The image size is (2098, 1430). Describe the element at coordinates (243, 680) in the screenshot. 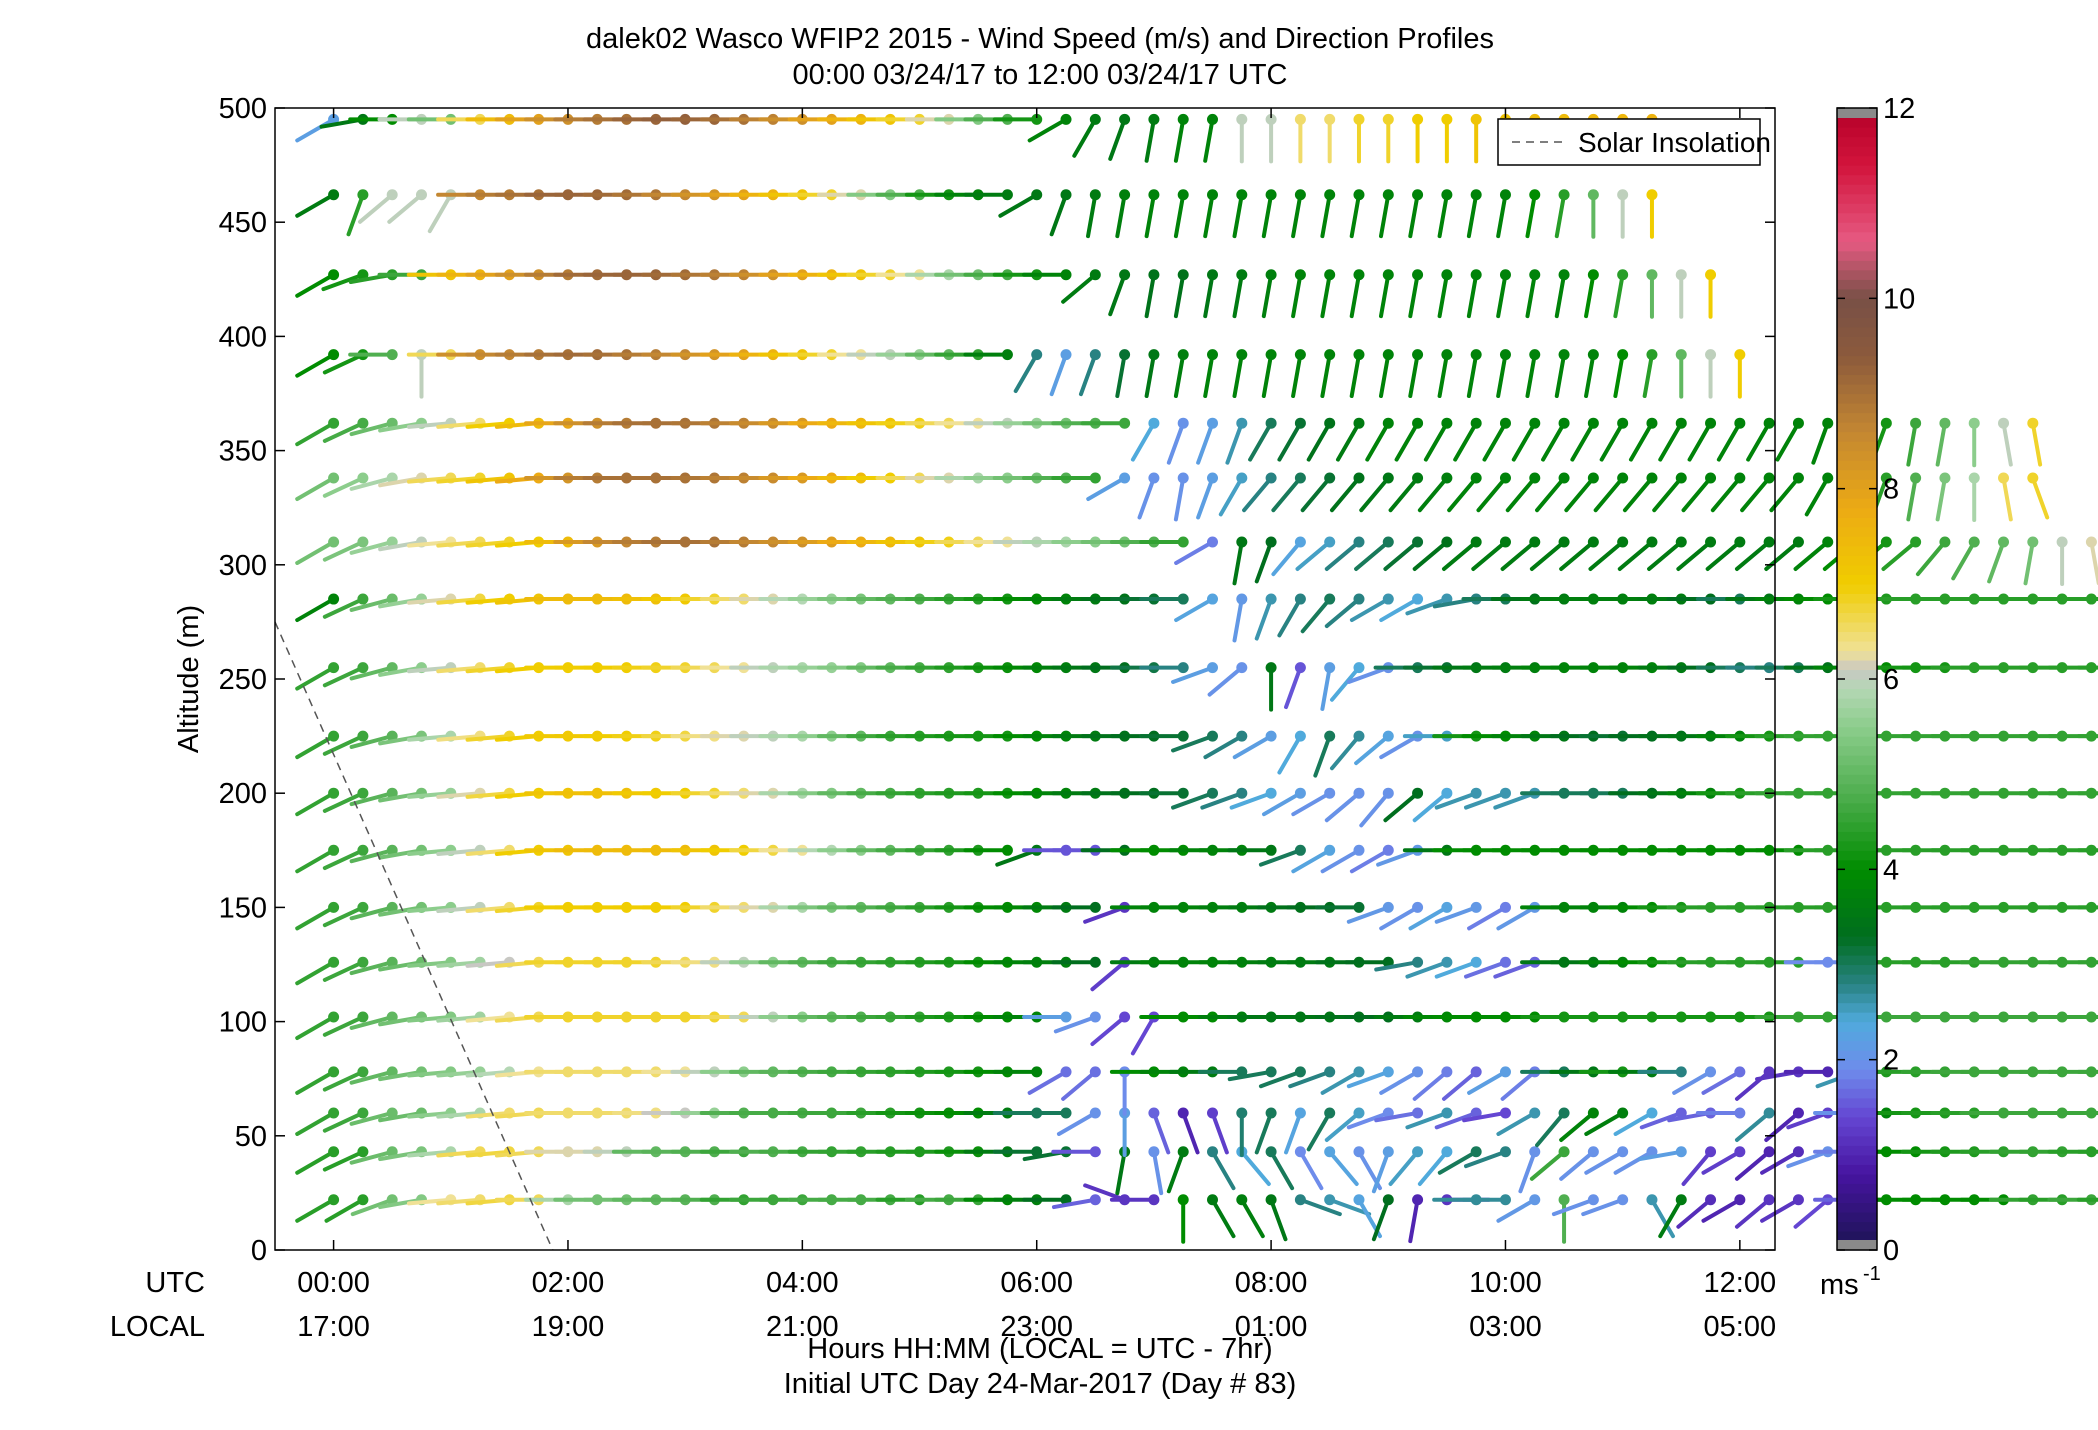

I see `y-tick-label: 250` at that location.